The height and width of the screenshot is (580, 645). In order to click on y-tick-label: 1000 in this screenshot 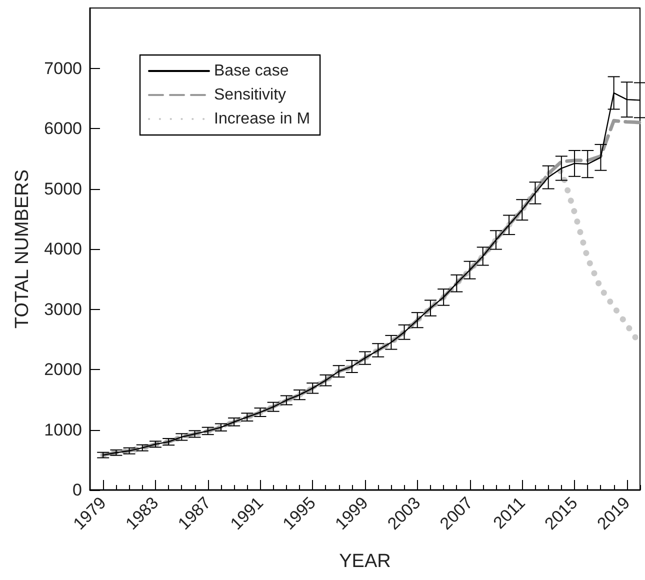, I will do `click(63, 430)`.